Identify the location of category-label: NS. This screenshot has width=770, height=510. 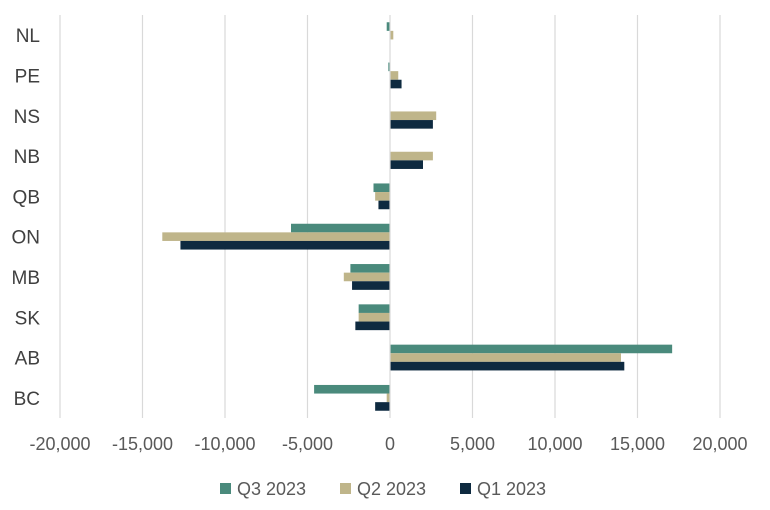
(27, 117).